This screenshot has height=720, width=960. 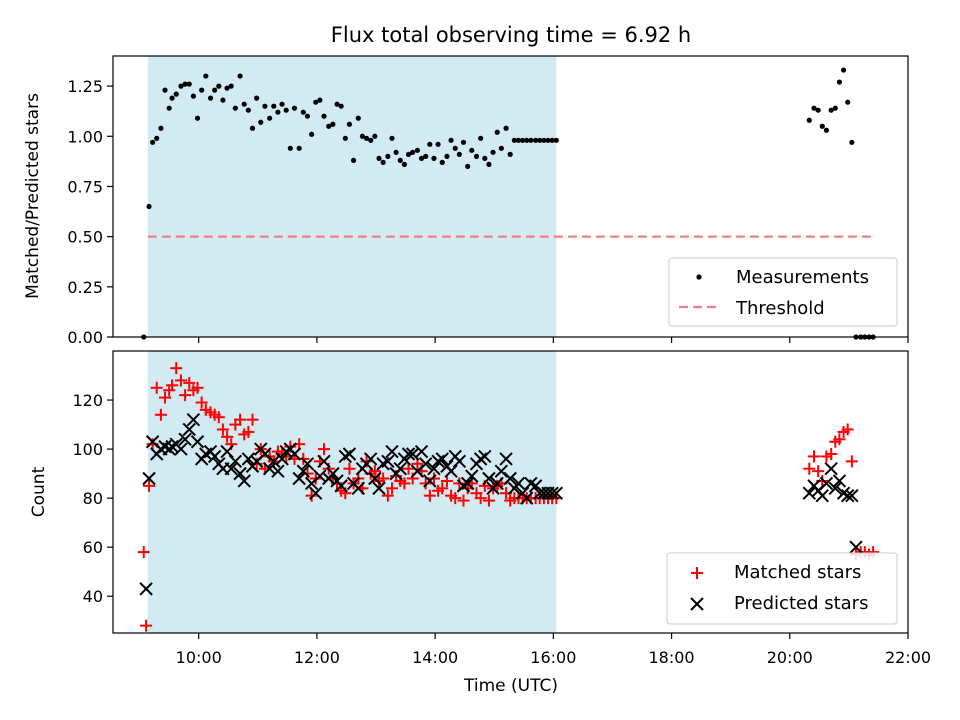 I want to click on top-y-tick-label: 1.25, so click(x=85, y=86).